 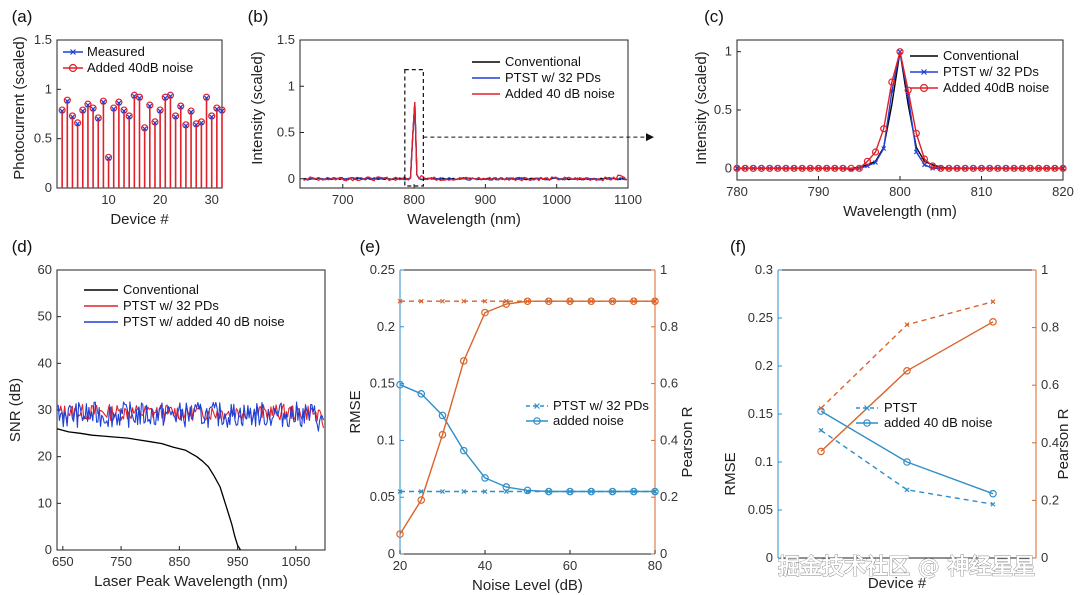 What do you see at coordinates (1050, 327) in the screenshot?
I see `panel-f-ytick-label: 0.8` at bounding box center [1050, 327].